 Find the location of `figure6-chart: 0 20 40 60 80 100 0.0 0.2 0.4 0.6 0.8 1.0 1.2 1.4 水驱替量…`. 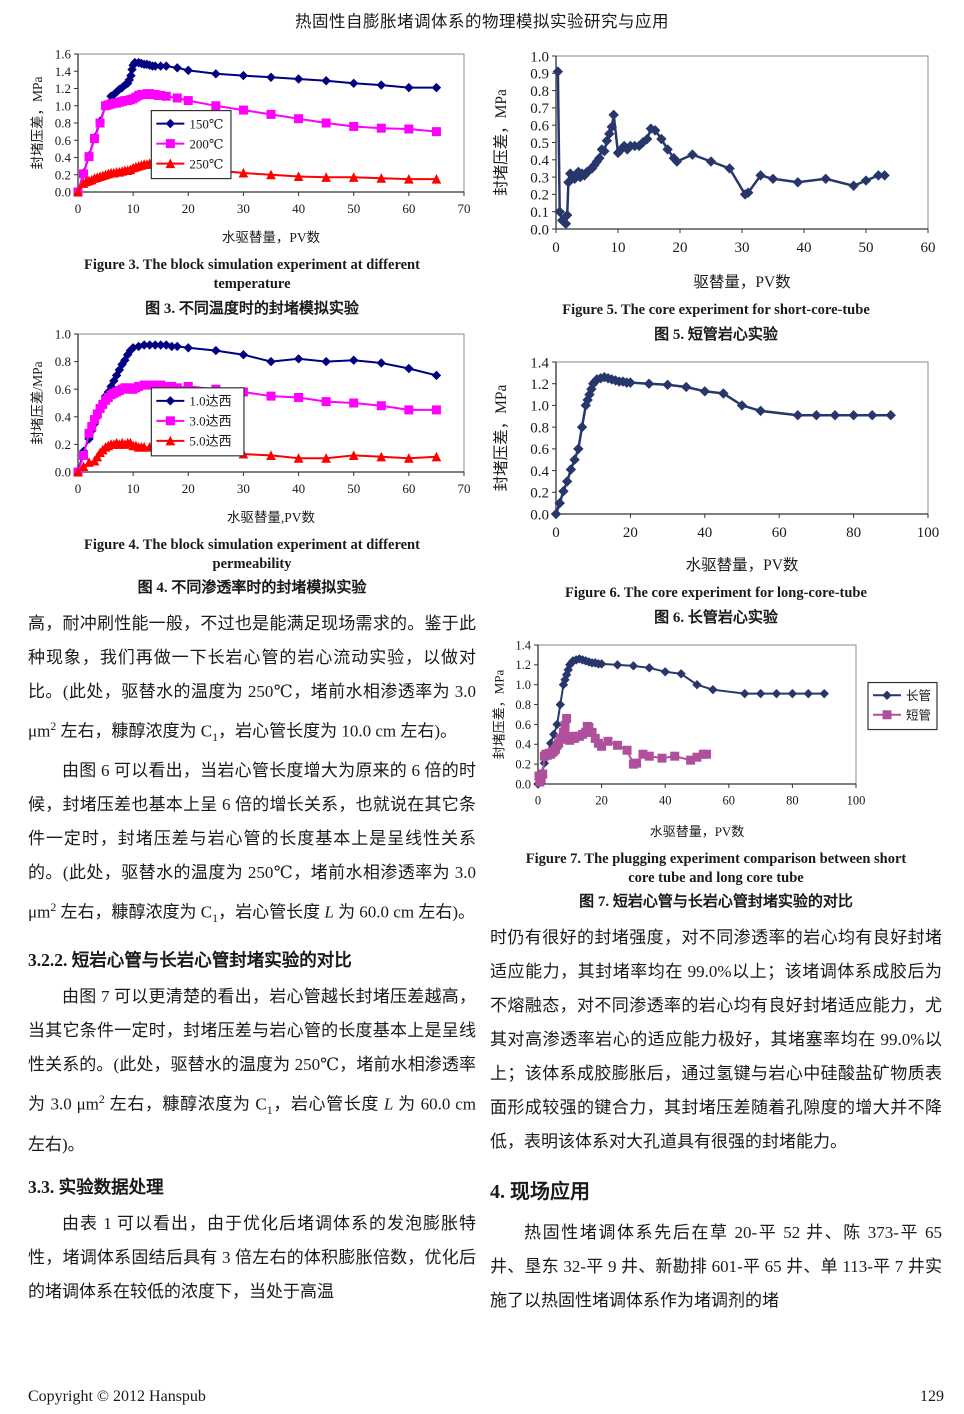

figure6-chart: 0 20 40 60 80 100 0.0 0.2 0.4 0.6 0.8 1.0 1.2 1.4 水驱替量… is located at coordinates (716, 465).